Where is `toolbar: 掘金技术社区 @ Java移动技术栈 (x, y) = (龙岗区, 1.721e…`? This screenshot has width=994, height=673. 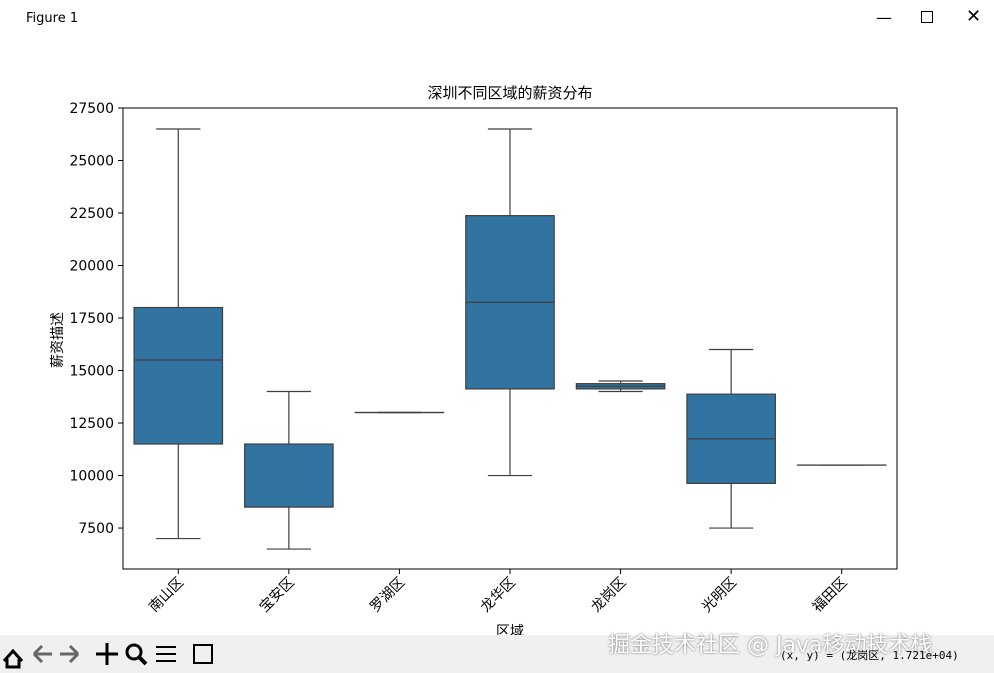
toolbar: 掘金技术社区 @ Java移动技术栈 (x, y) = (龙岗区, 1.721e… is located at coordinates (497, 653).